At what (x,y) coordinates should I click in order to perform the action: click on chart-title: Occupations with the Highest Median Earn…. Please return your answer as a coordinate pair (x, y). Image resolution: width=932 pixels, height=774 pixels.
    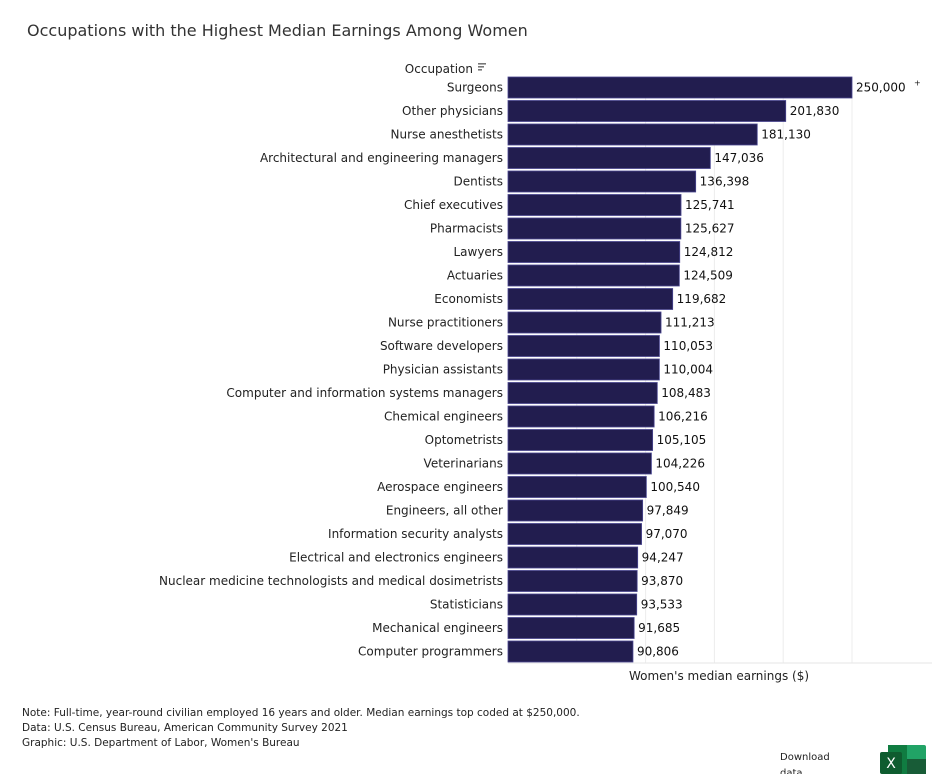
    Looking at the image, I should click on (277, 30).